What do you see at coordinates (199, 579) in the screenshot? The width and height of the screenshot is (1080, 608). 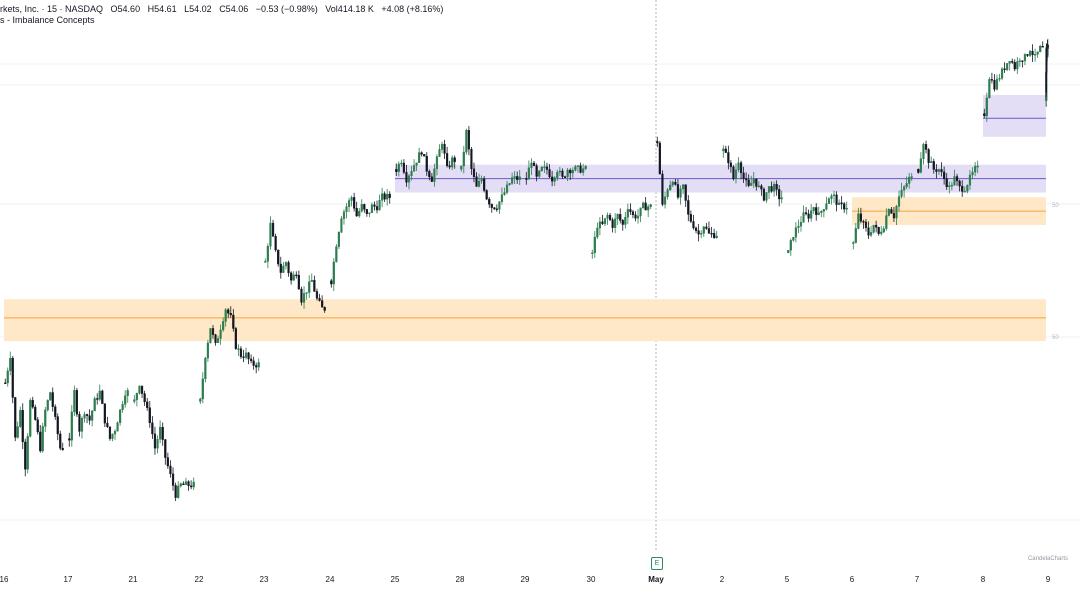 I see `time-tick-label: 22` at bounding box center [199, 579].